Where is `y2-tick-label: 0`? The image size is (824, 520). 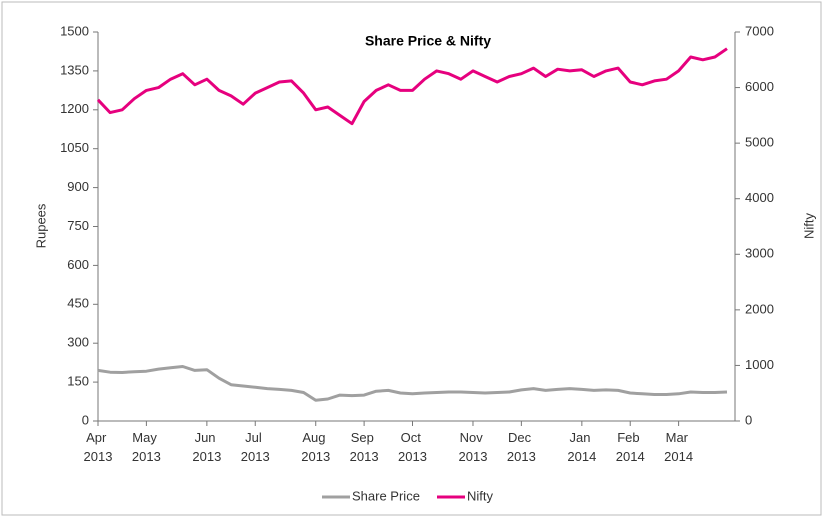 y2-tick-label: 0 is located at coordinates (748, 419).